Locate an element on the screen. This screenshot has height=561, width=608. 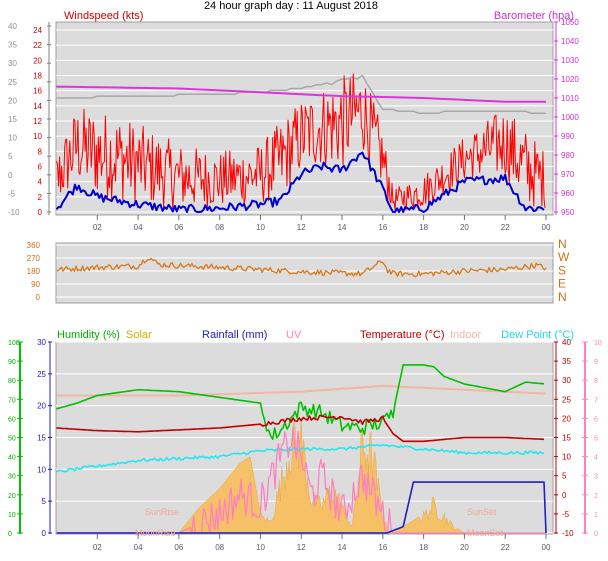
rainfall-label: Rainfall (mm) is located at coordinates (234, 335).